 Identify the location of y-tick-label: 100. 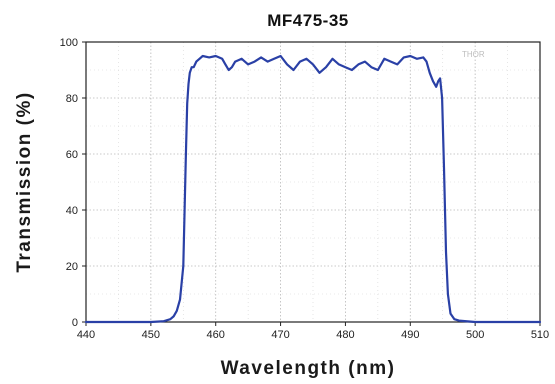
(69, 43).